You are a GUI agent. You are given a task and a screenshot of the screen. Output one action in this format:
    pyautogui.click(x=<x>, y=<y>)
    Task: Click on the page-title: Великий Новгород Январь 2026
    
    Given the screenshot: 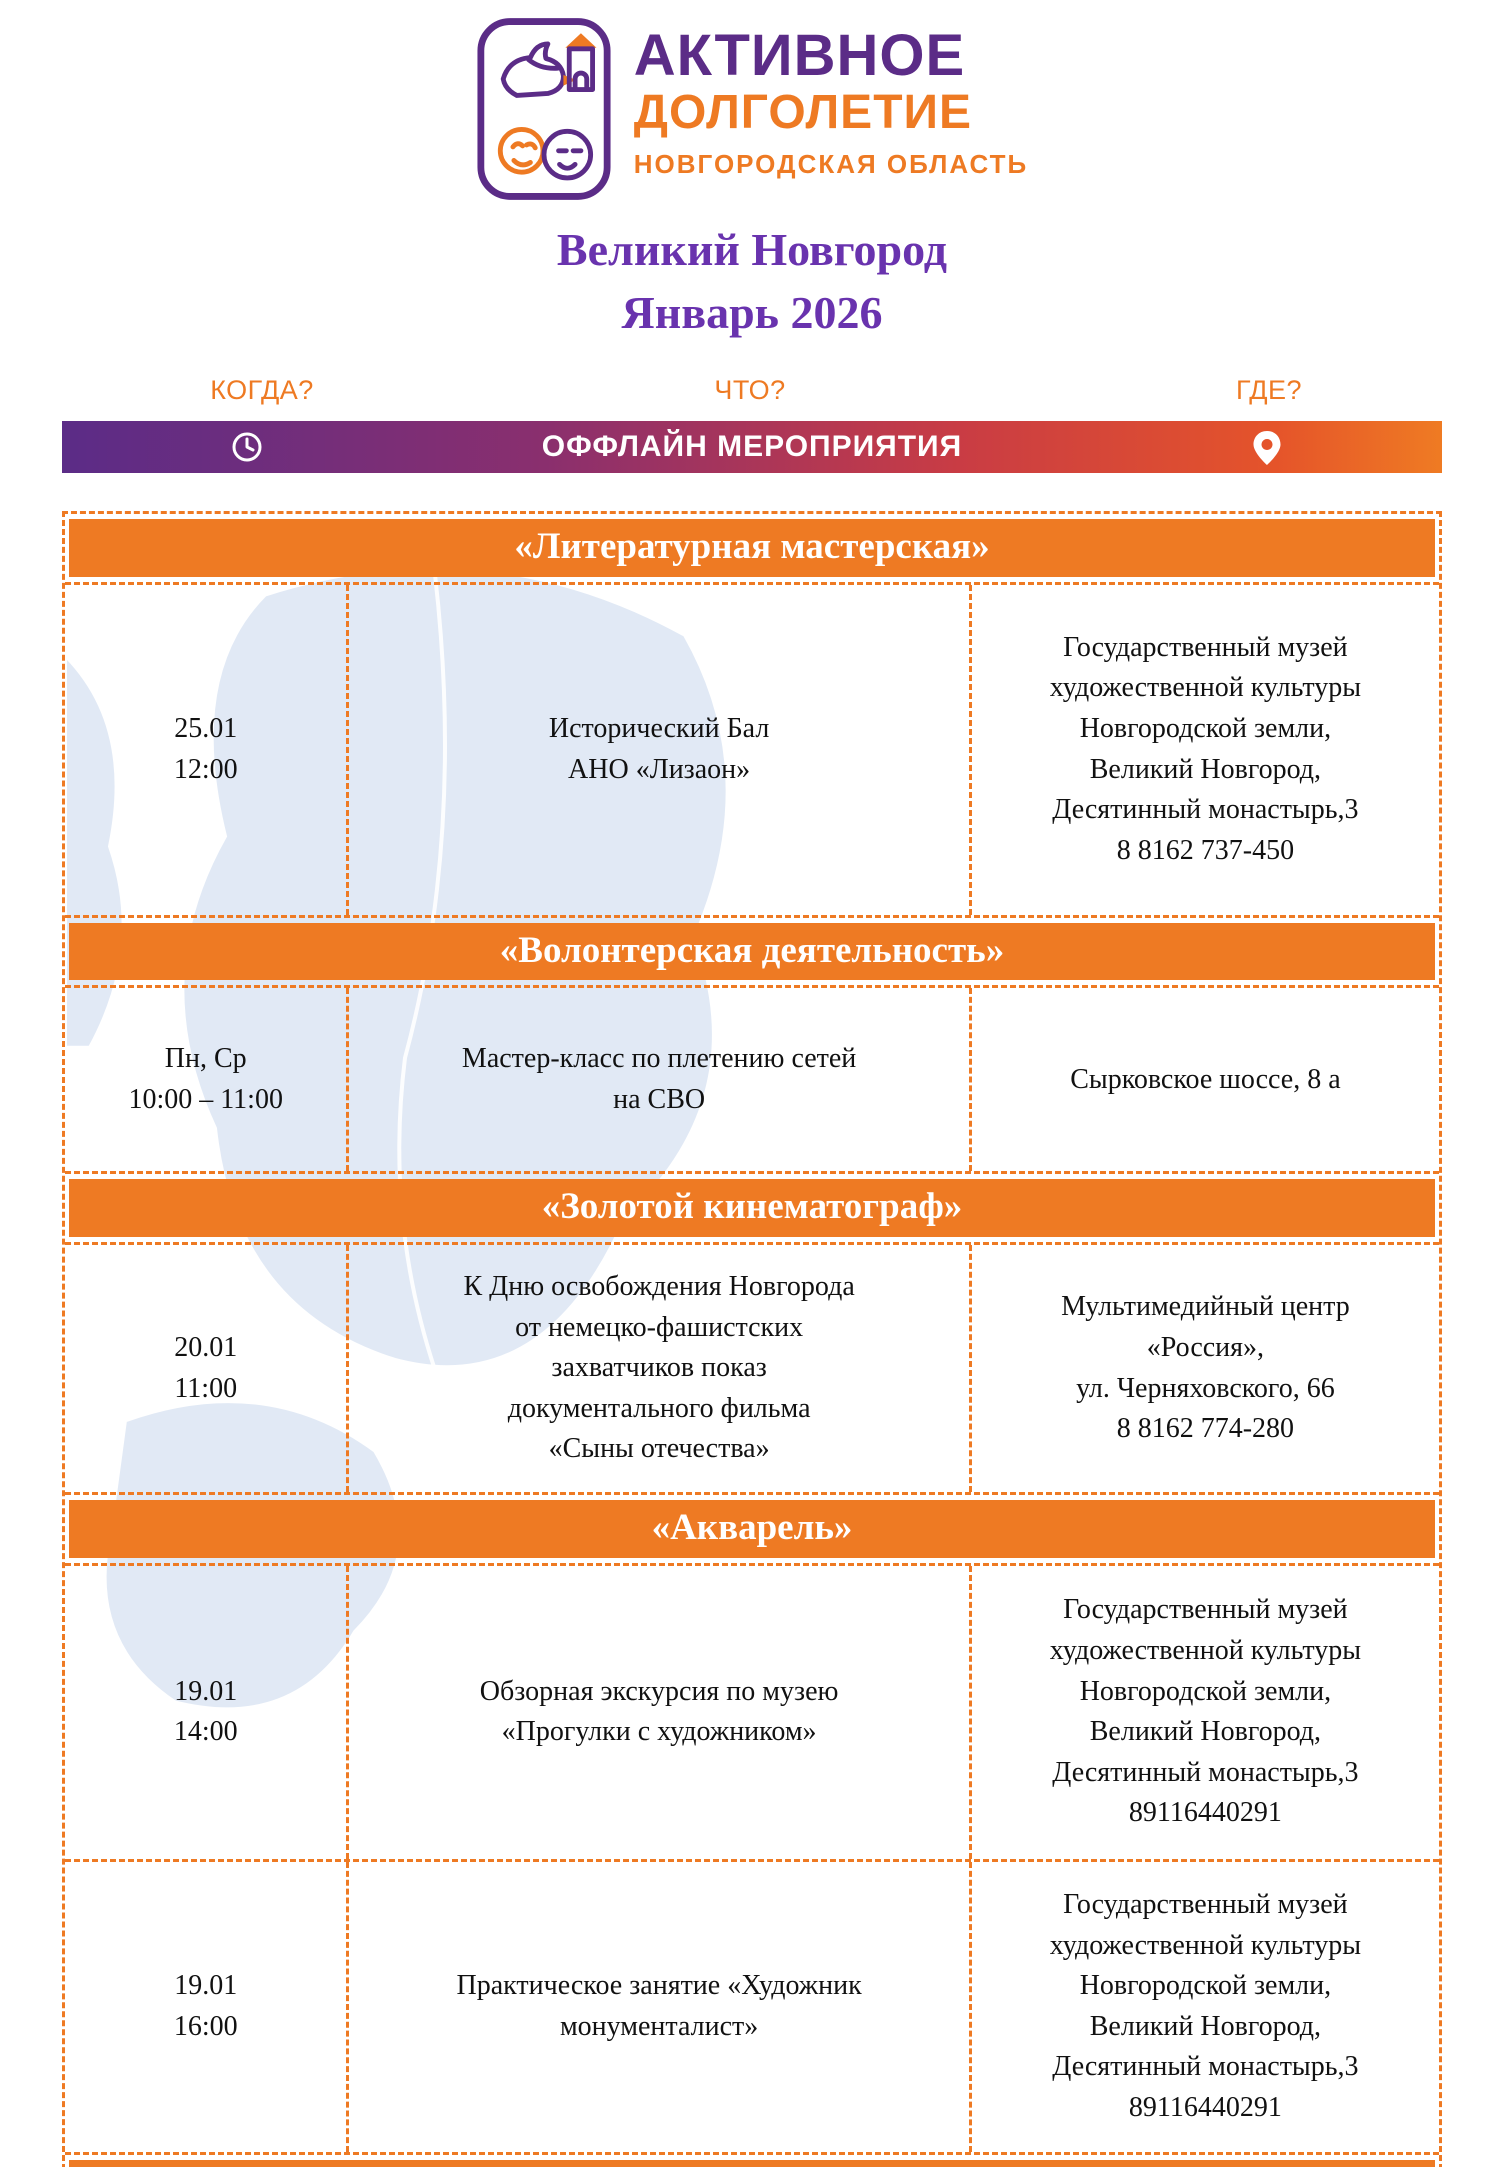 What is the action you would take?
    pyautogui.click(x=752, y=281)
    